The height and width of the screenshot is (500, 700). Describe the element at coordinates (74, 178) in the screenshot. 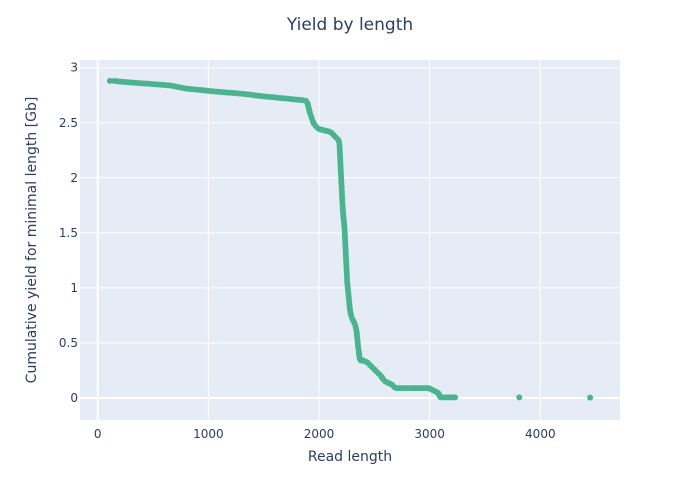

I see `y-tick-label: 2` at that location.